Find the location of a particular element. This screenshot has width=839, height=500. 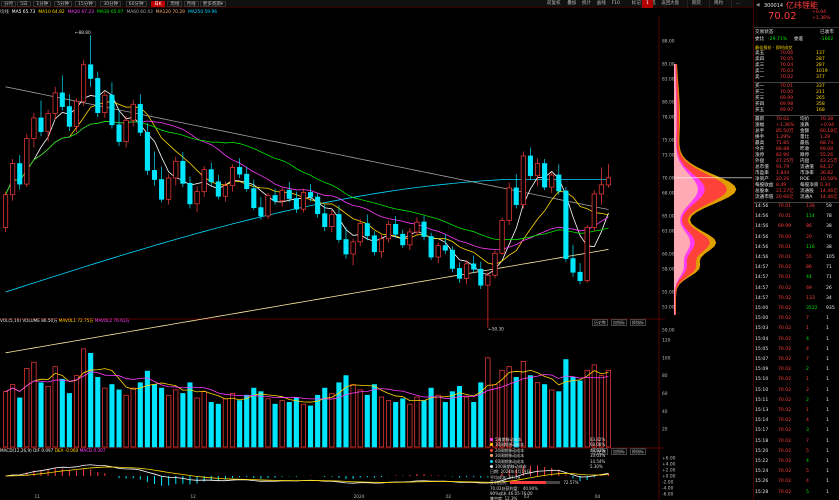

vol-switch-indicator-button: 换指标 is located at coordinates (638, 322).